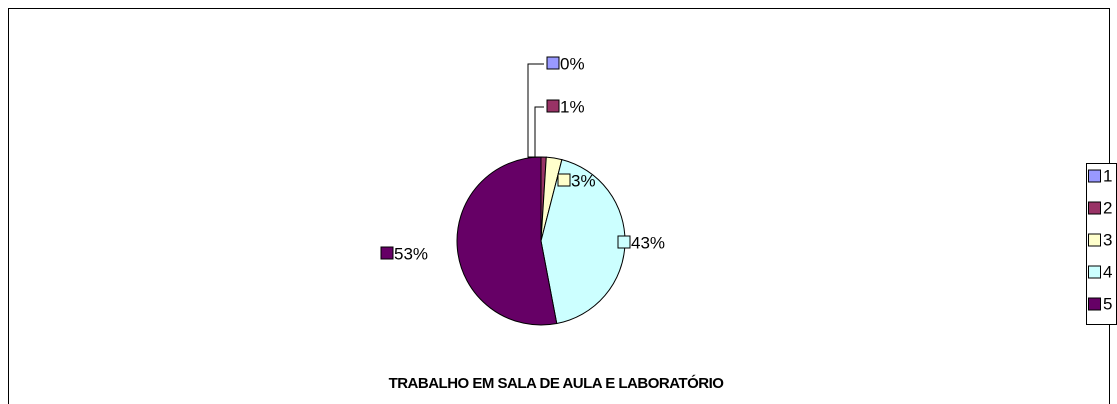  Describe the element at coordinates (572, 63) in the screenshot. I see `data-label: 0%` at that location.